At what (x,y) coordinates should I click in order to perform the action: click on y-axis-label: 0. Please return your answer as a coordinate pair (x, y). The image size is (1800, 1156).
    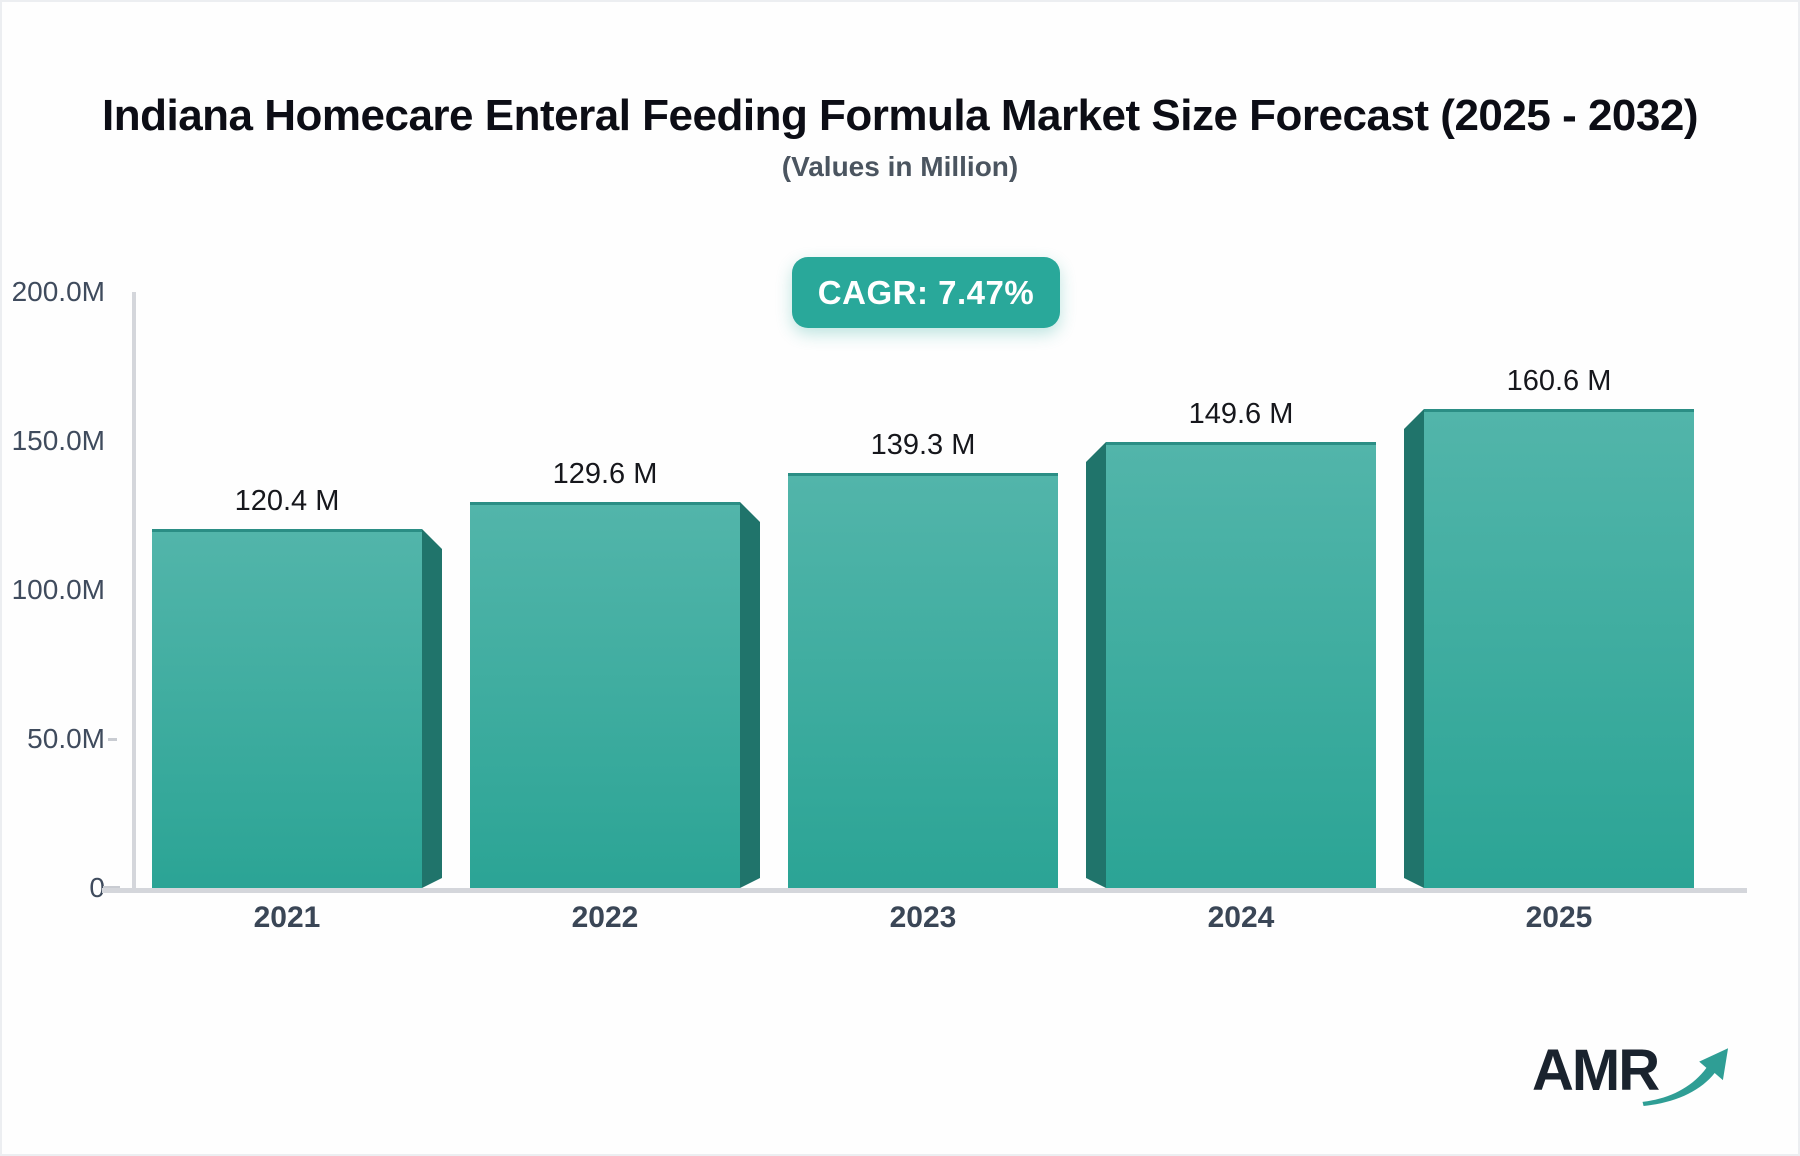
    Looking at the image, I should click on (97, 887).